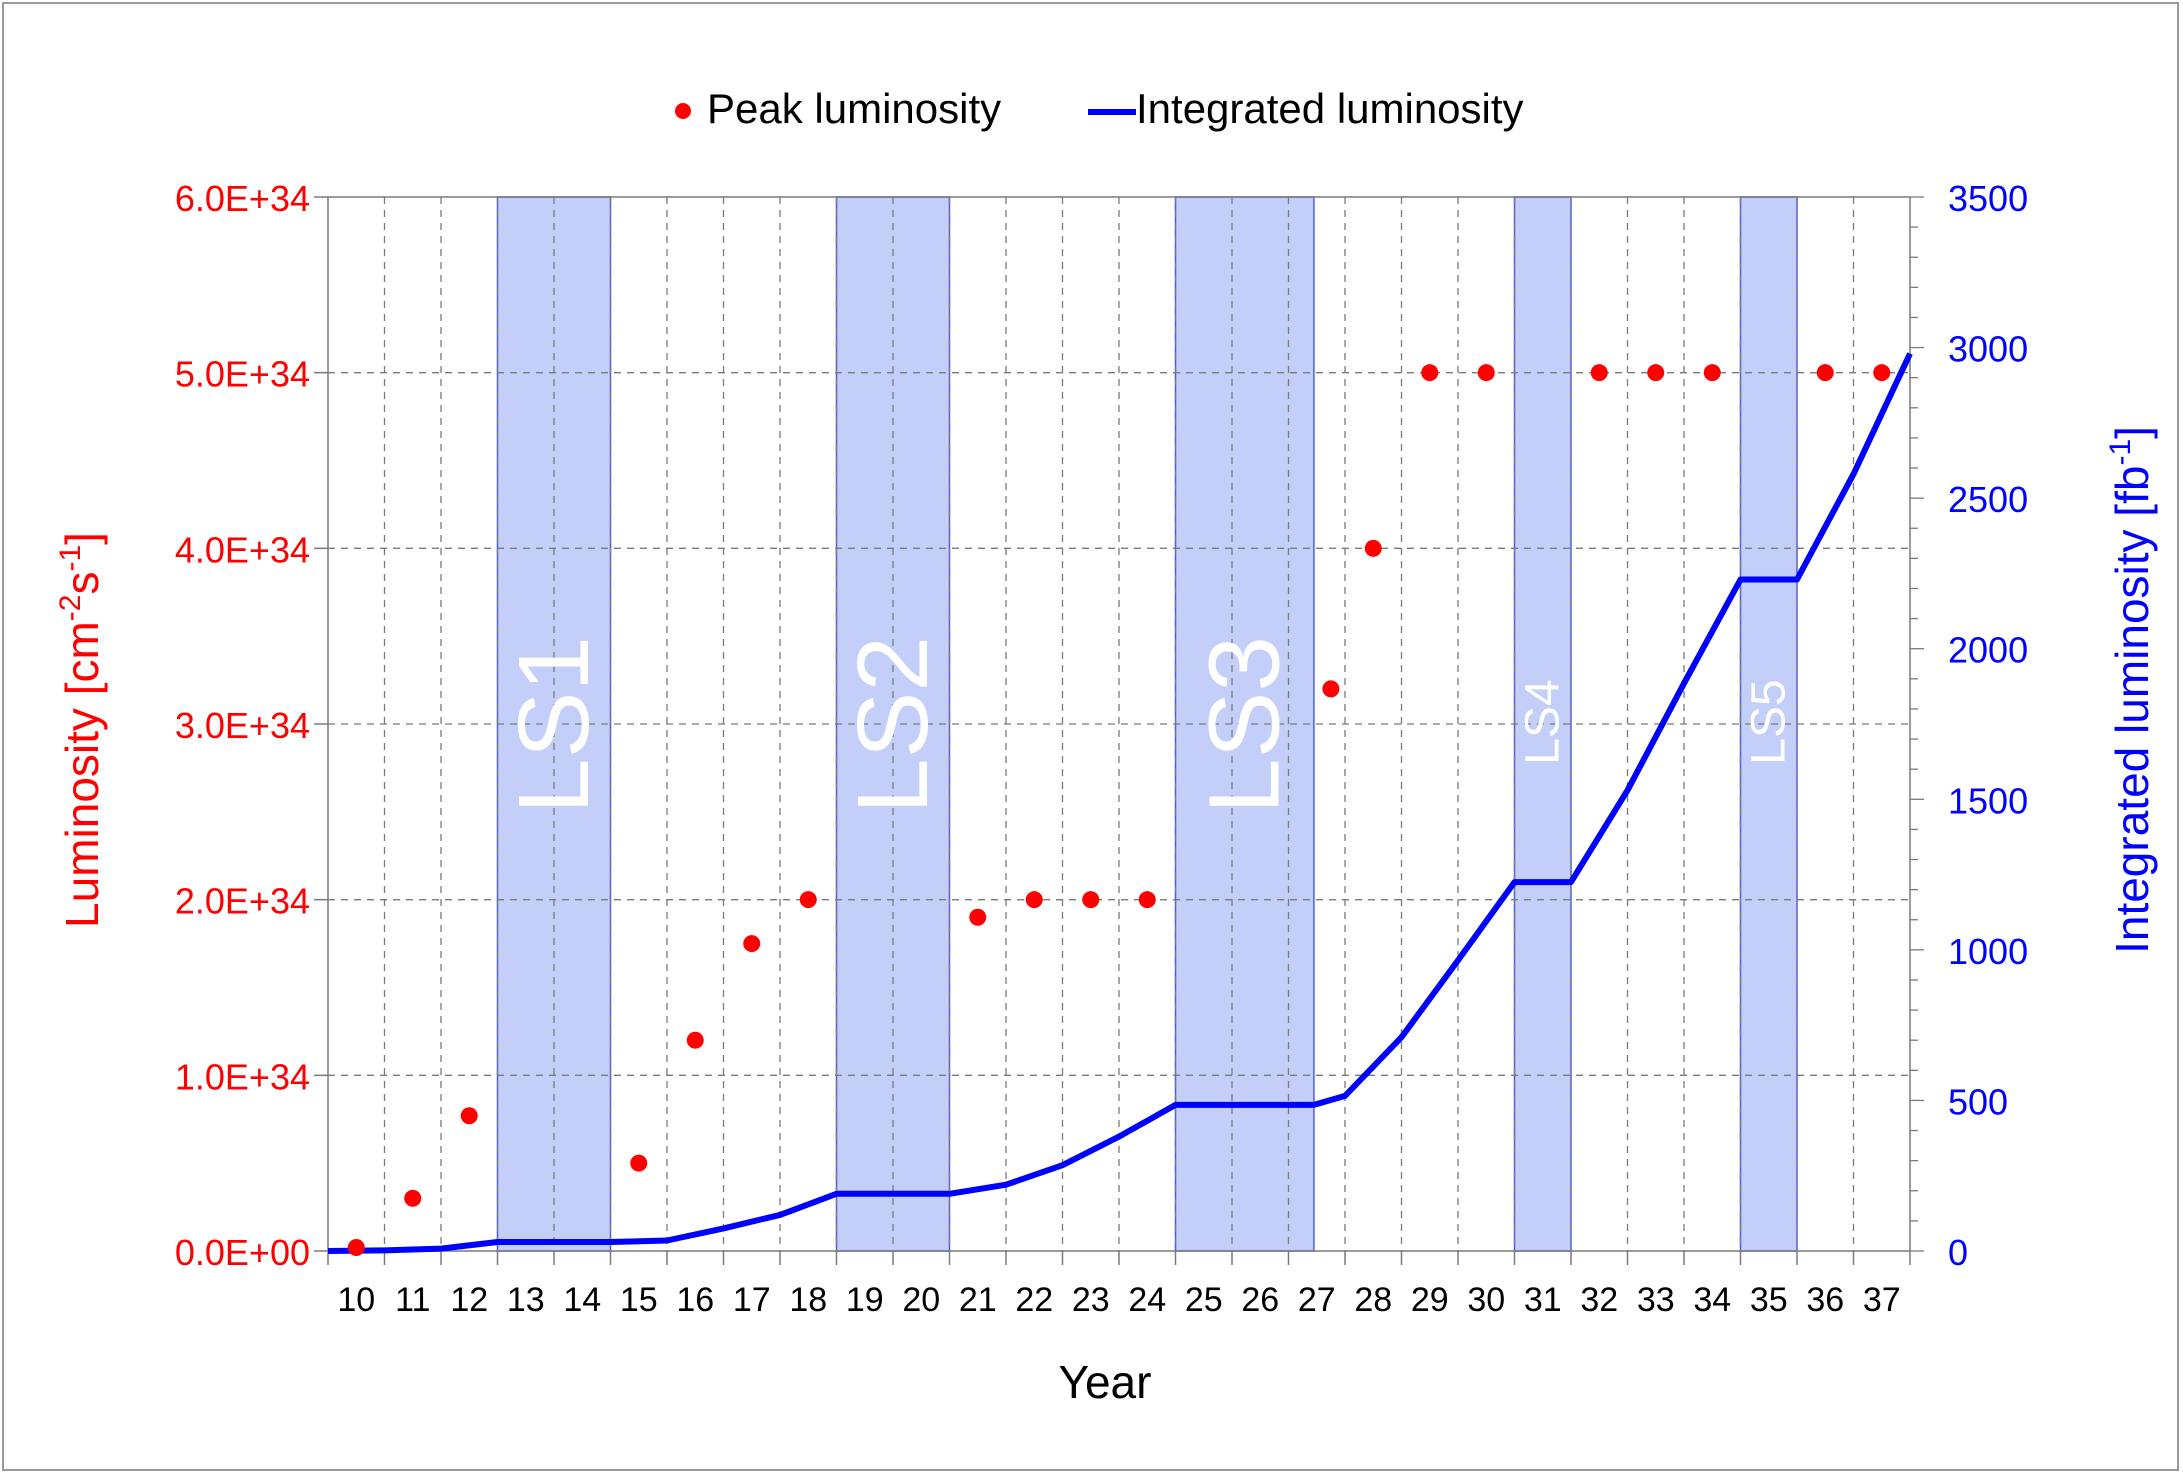 This screenshot has height=1475, width=2183. Describe the element at coordinates (242, 901) in the screenshot. I see `left-tick-label: 2.0E+34` at that location.